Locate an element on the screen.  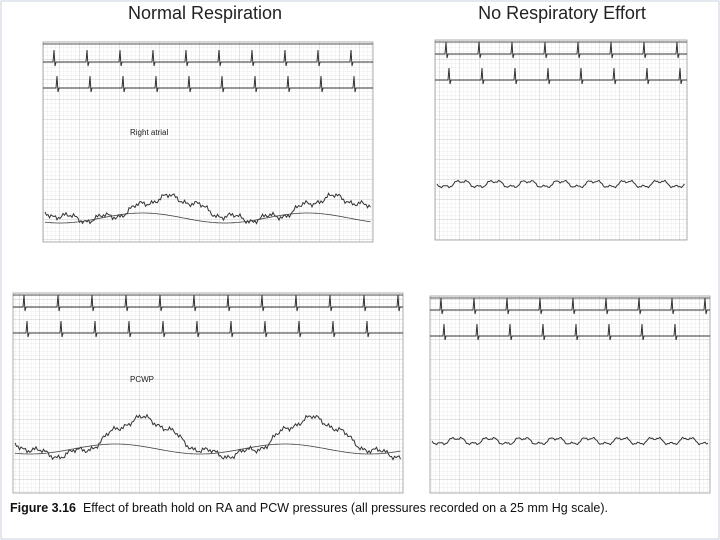
column-title: Normal Respiration is located at coordinates (205, 13).